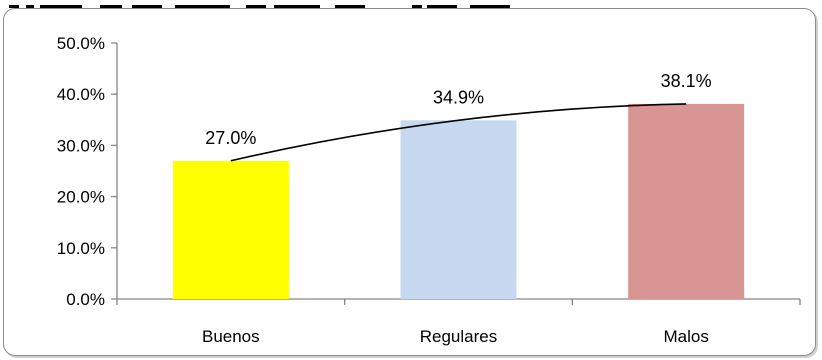 This screenshot has height=360, width=822. What do you see at coordinates (459, 336) in the screenshot?
I see `x-tick-label: Regulares` at bounding box center [459, 336].